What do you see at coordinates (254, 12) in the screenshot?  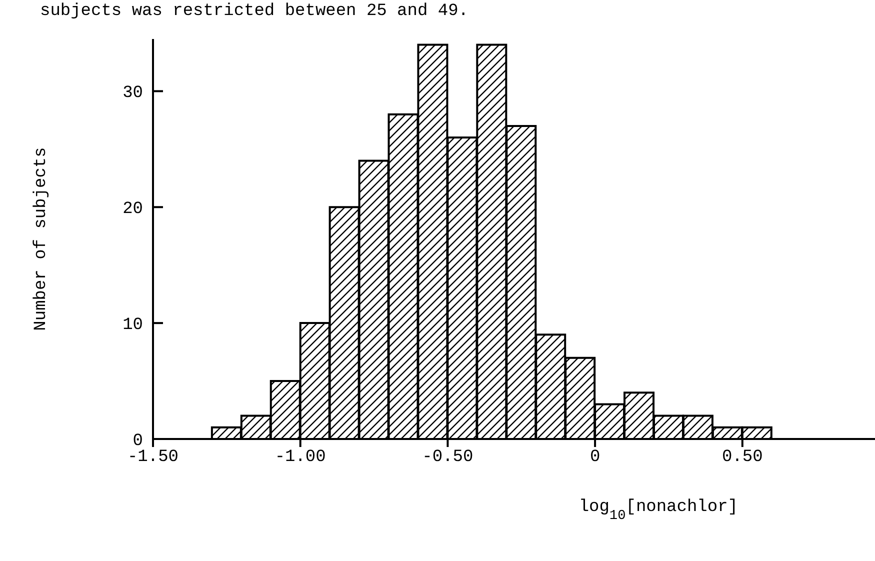 I see `text: subjects was restricted between 25 and 49.` at bounding box center [254, 12].